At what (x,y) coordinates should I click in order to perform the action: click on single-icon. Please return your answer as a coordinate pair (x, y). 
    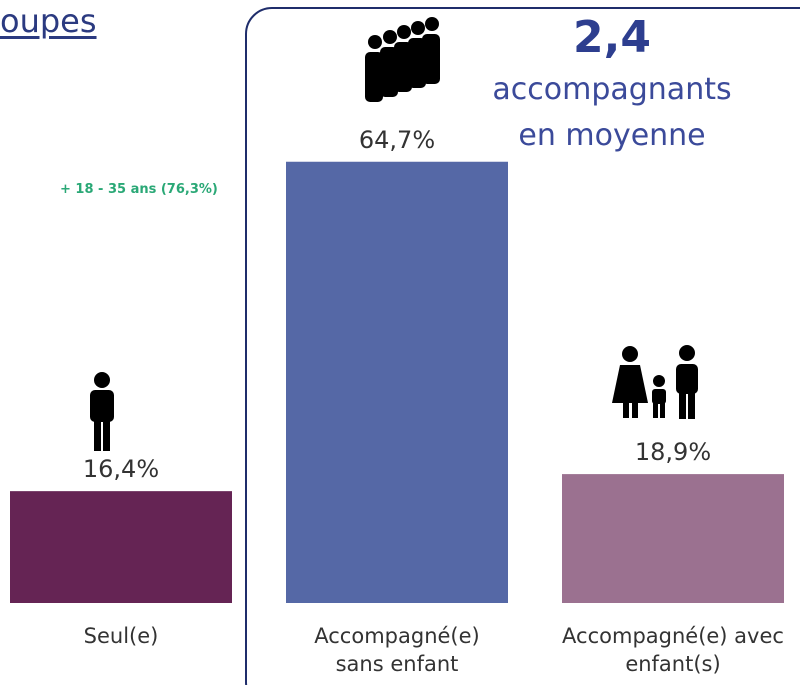
    Looking at the image, I should click on (102, 411).